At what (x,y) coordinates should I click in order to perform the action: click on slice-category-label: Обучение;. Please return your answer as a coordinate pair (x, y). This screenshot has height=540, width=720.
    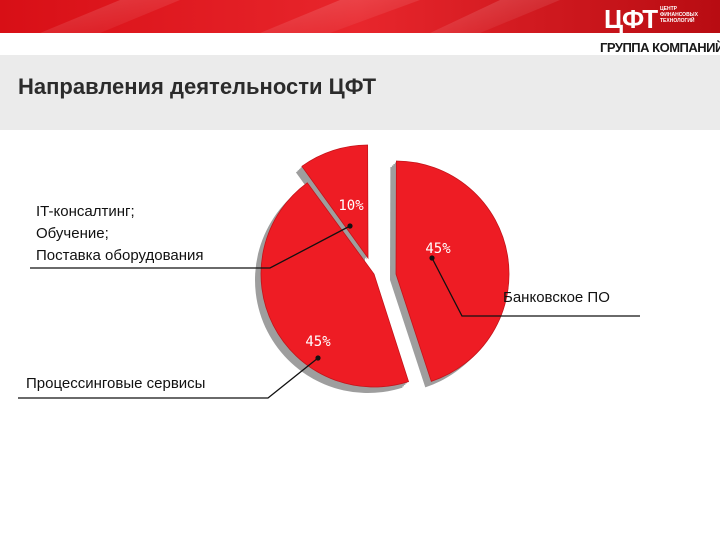
    Looking at the image, I should click on (72, 233).